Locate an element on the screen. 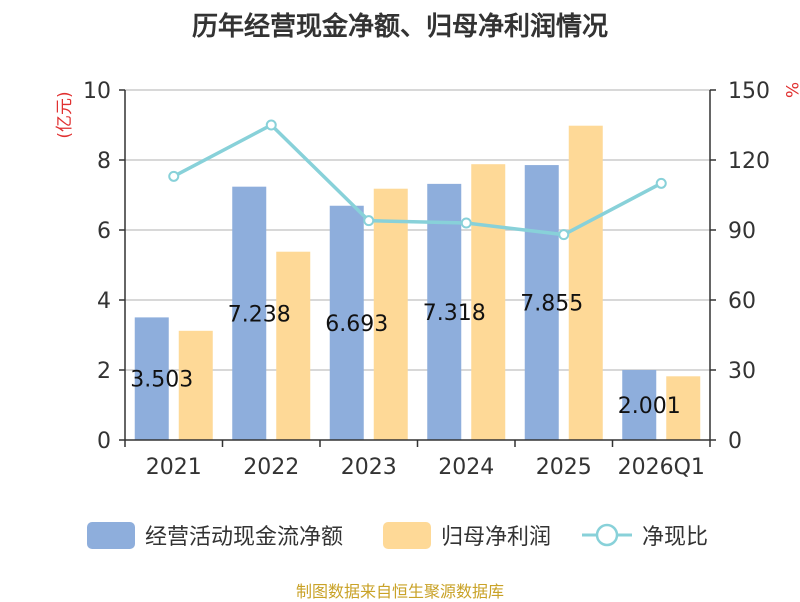 The width and height of the screenshot is (800, 602). right-tick-label: 150 is located at coordinates (749, 91).